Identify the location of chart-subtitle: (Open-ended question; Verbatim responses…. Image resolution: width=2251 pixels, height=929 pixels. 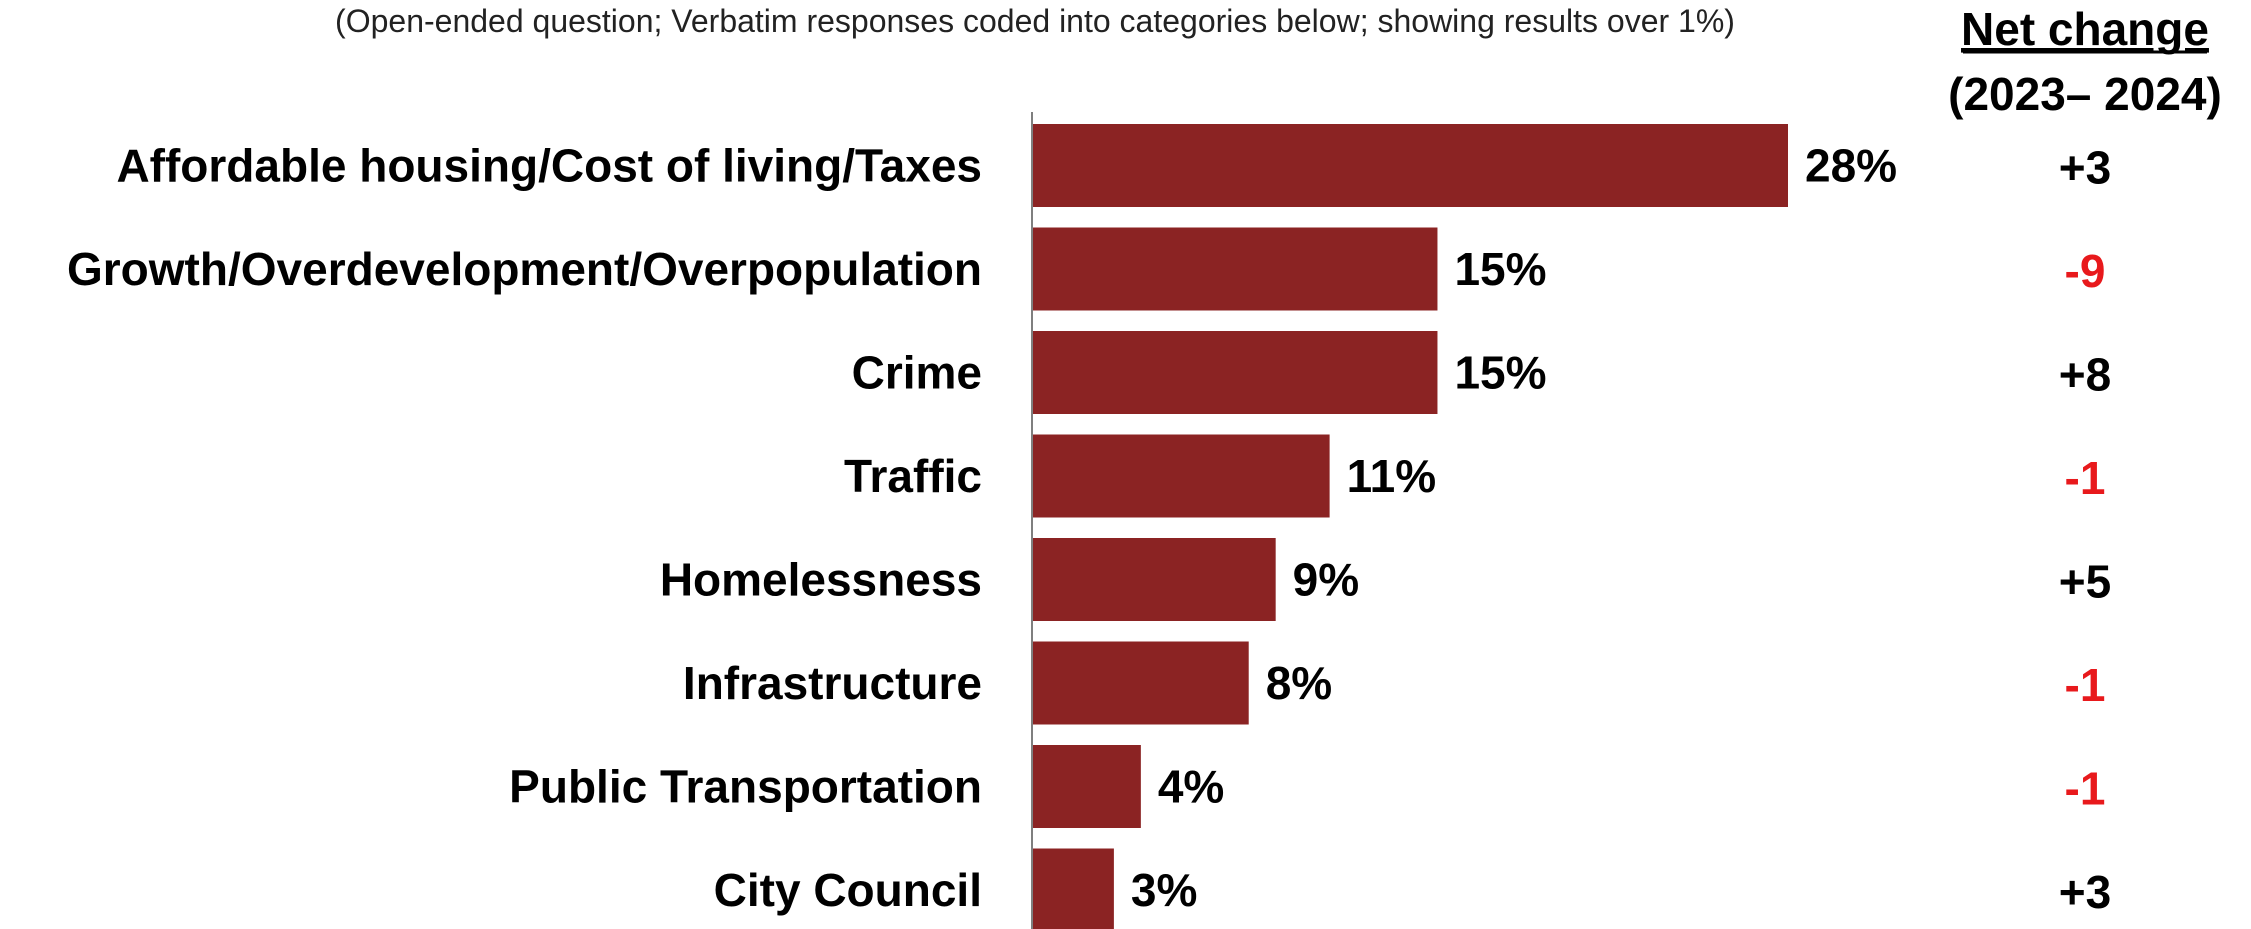
(1035, 21).